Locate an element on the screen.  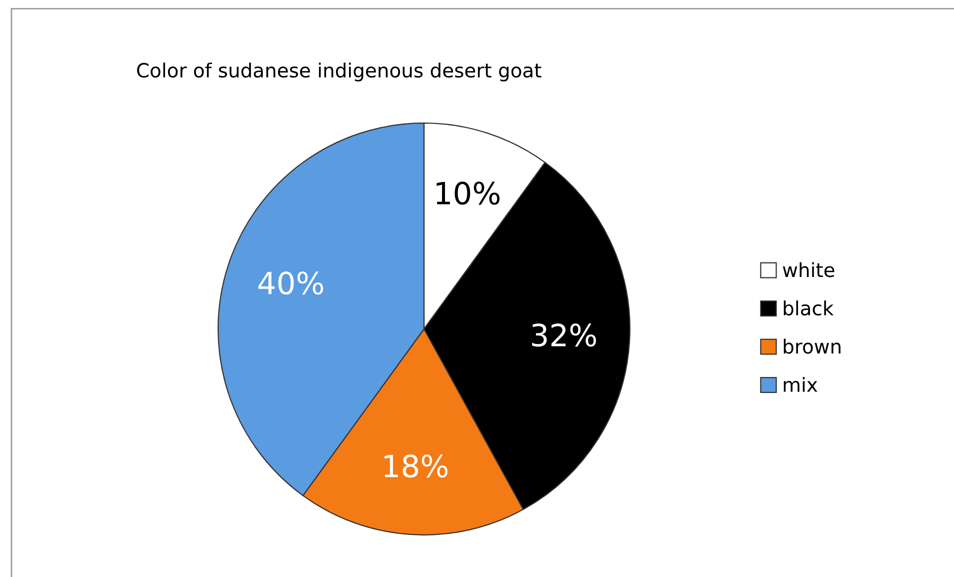
legend-label: mix is located at coordinates (801, 384).